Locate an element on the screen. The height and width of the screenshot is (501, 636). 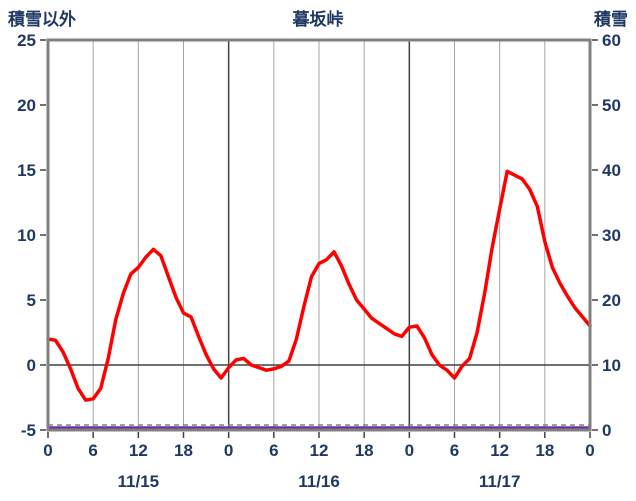
right-axis-tick-label: 20 is located at coordinates (611, 300).